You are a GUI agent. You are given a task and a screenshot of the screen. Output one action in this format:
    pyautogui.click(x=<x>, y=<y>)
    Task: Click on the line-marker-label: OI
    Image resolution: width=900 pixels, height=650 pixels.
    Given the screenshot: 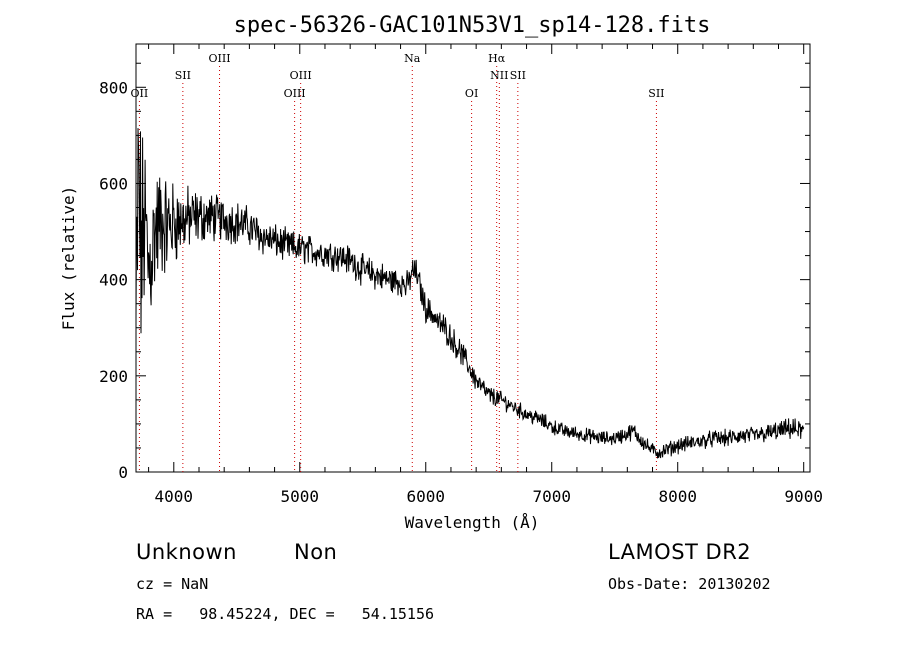 What is the action you would take?
    pyautogui.click(x=471, y=93)
    